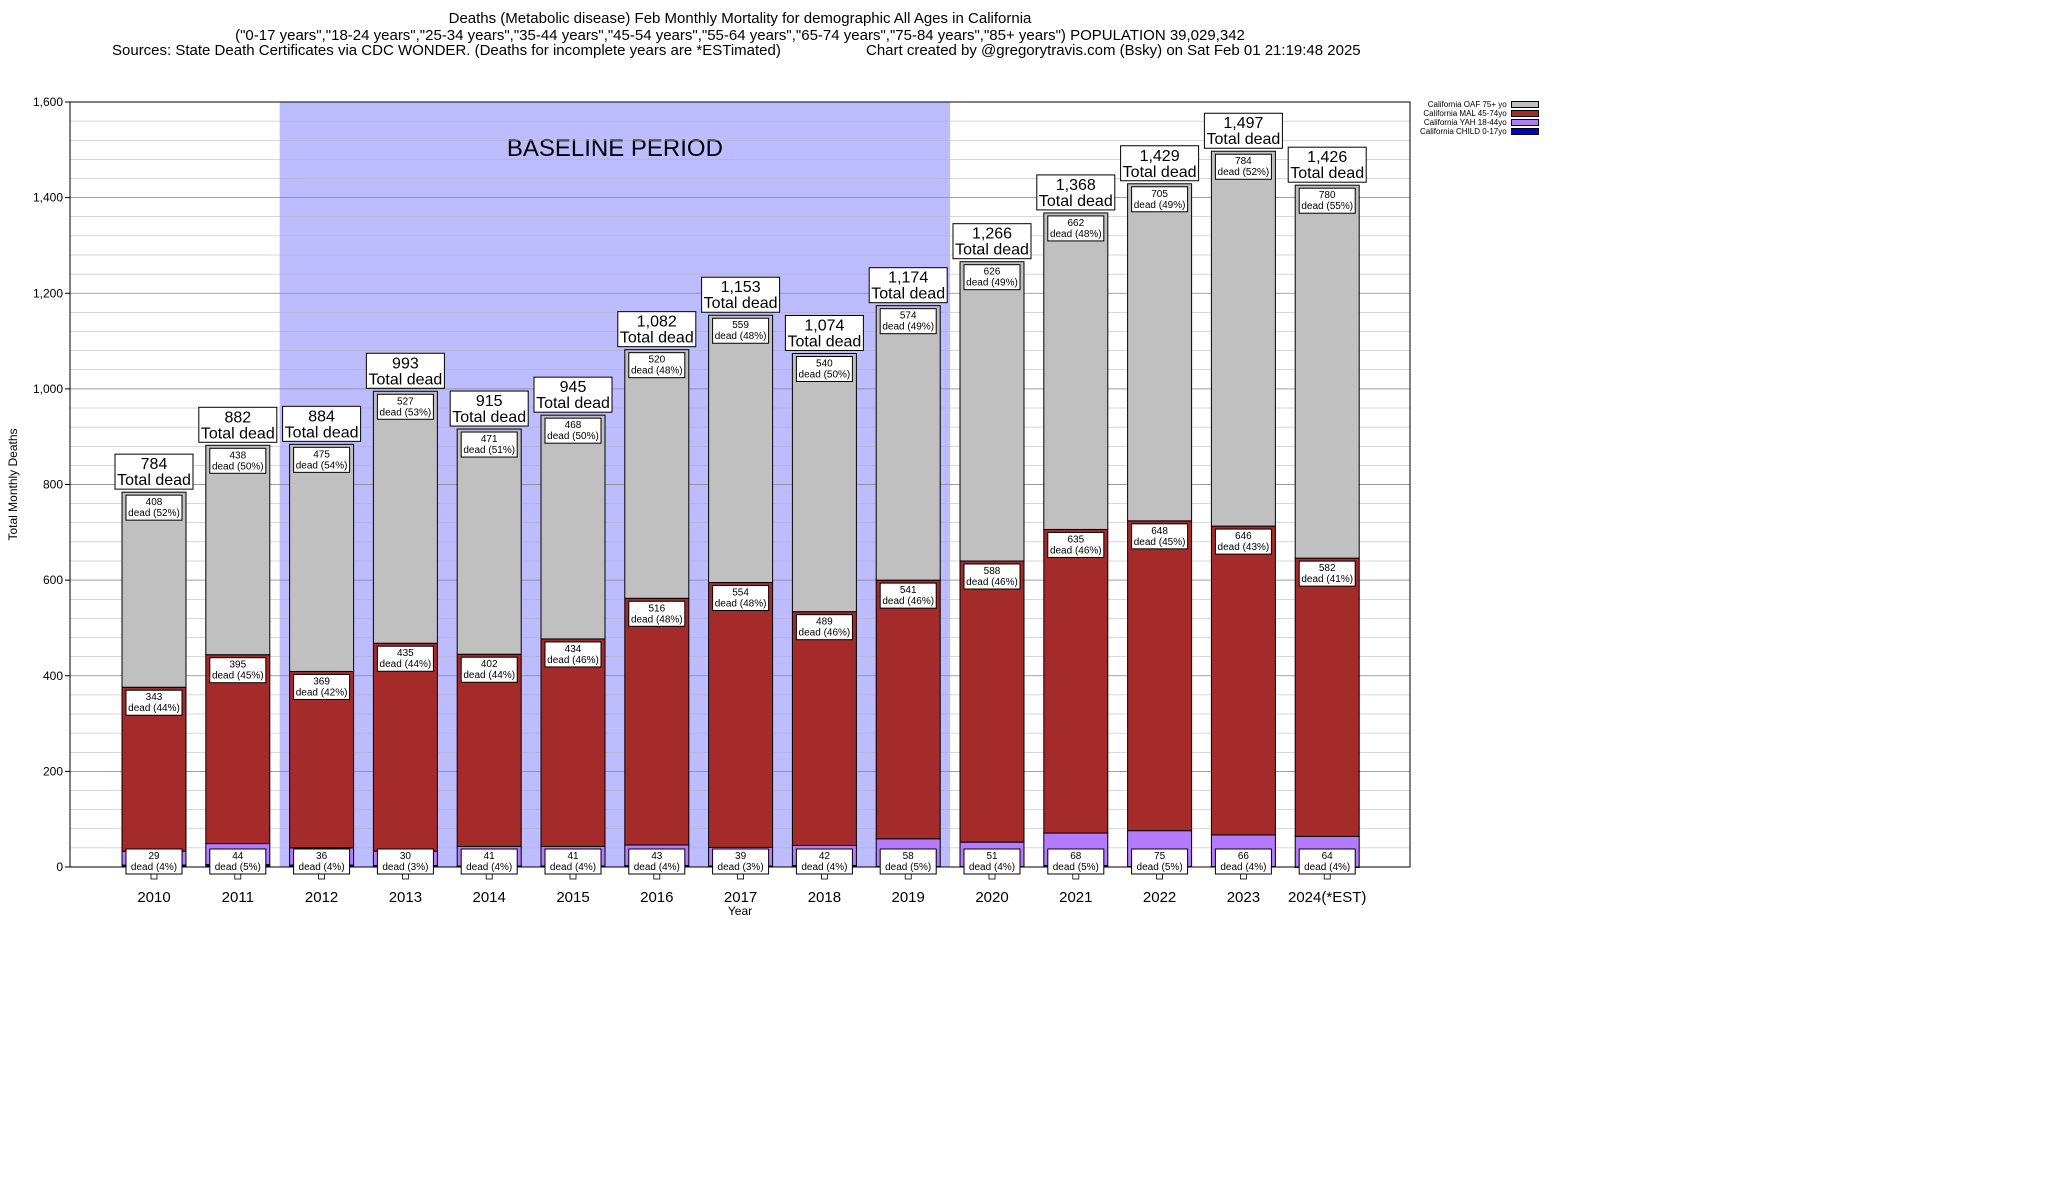 The height and width of the screenshot is (1200, 2048). I want to click on segment-value-mal: 369, so click(321, 681).